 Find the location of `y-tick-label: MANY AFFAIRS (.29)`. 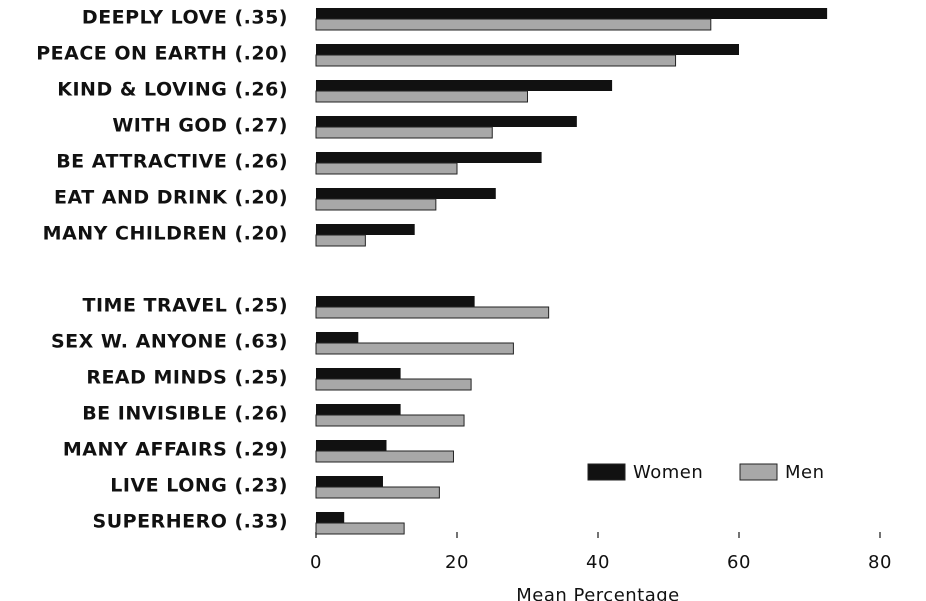

y-tick-label: MANY AFFAIRS (.29) is located at coordinates (175, 450).